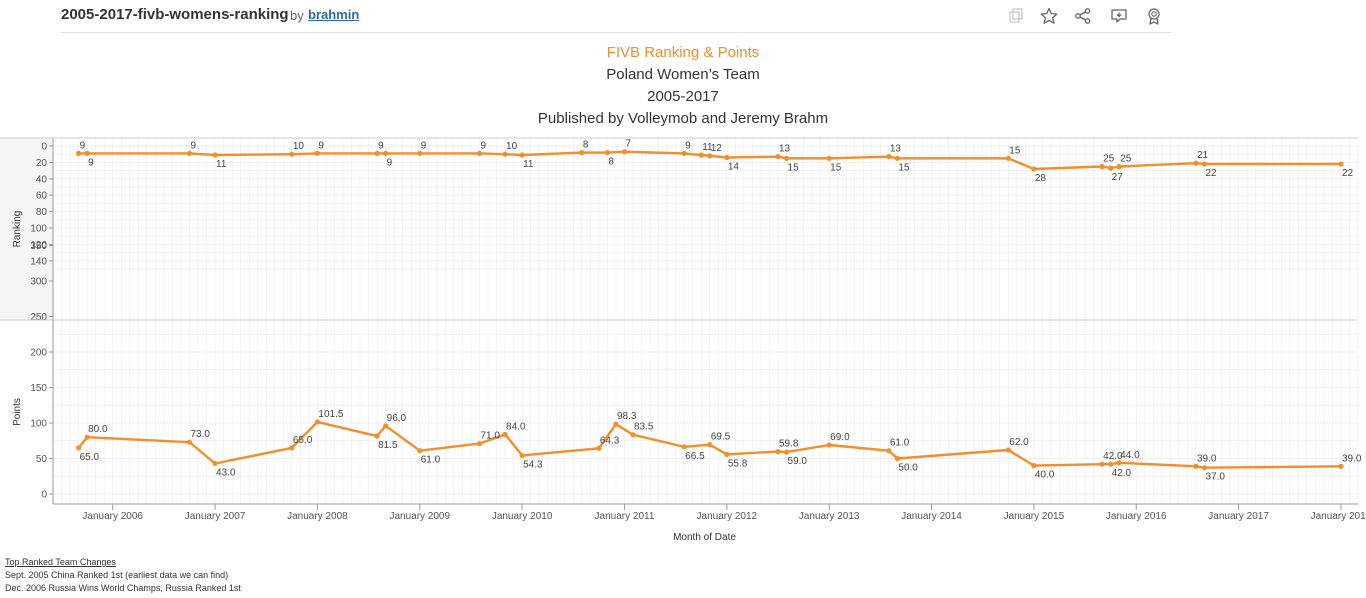  I want to click on ranking-axis-title: Ranking, so click(17, 229).